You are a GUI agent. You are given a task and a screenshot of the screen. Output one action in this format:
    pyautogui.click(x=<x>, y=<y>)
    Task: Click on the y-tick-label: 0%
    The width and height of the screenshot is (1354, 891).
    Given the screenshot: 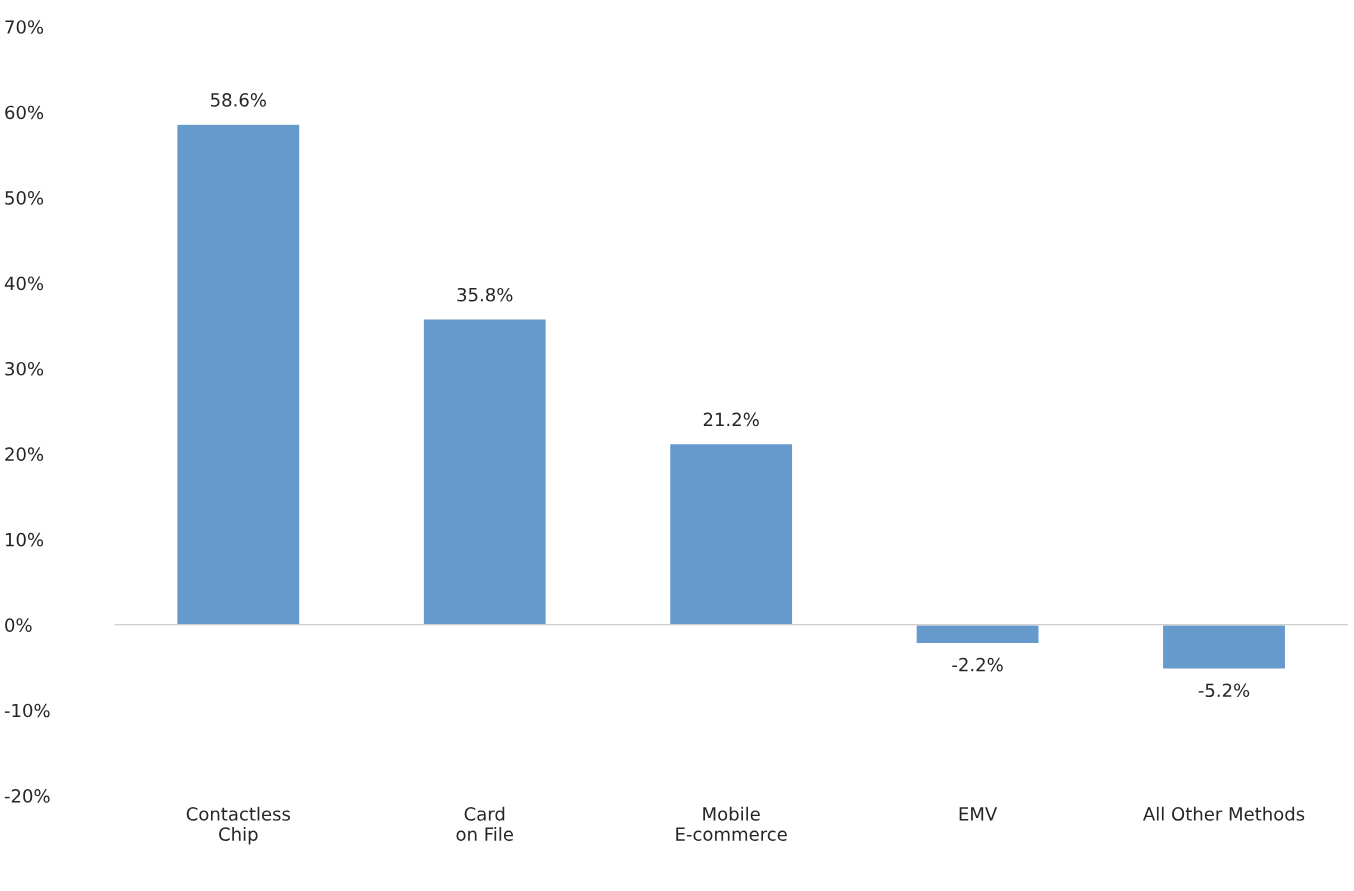 What is the action you would take?
    pyautogui.click(x=18, y=625)
    